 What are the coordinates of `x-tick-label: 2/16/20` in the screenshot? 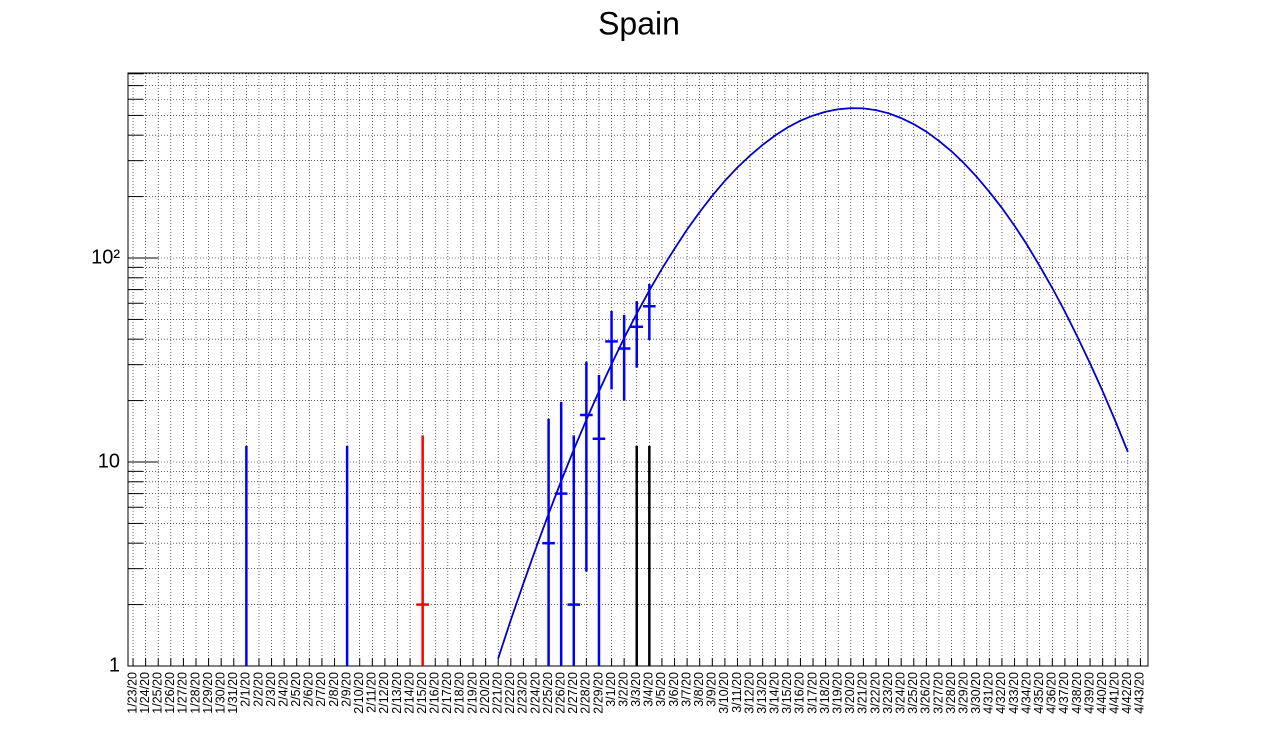 It's located at (435, 693).